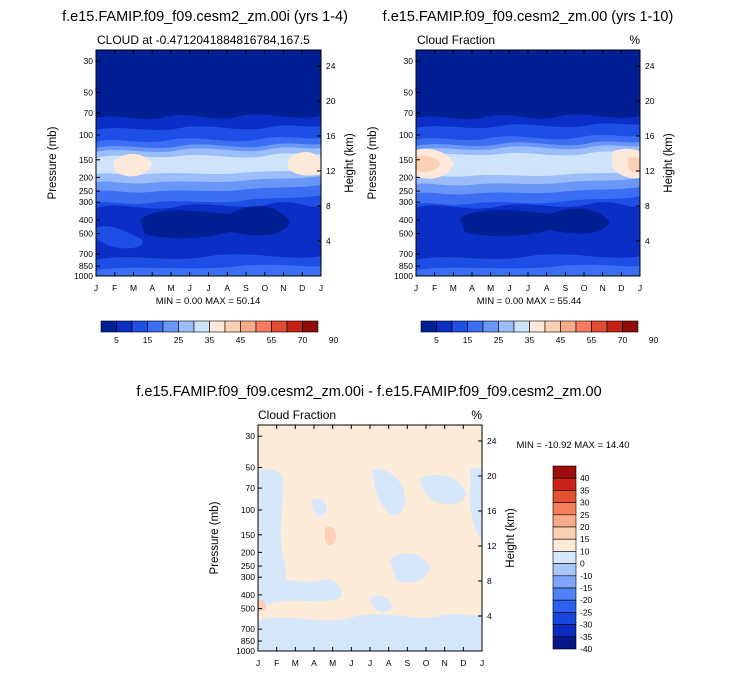  Describe the element at coordinates (650, 66) in the screenshot. I see `panel-b-height-label: 24` at that location.